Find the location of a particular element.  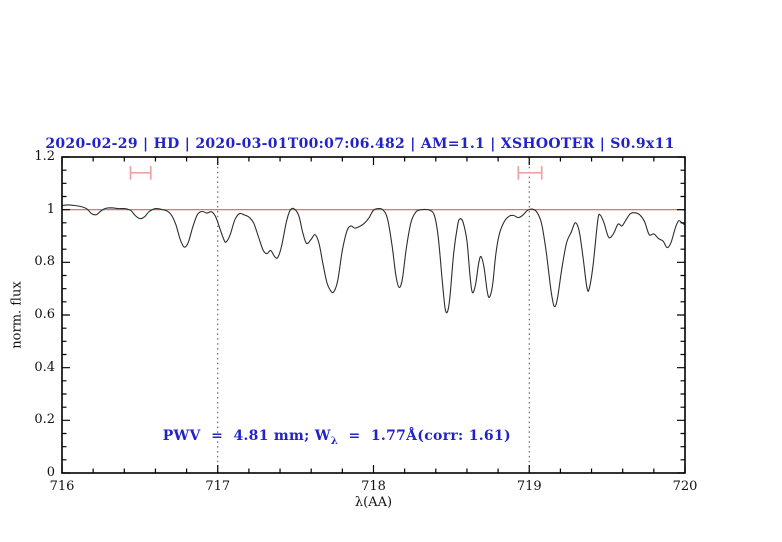

x-tick-label: 718 is located at coordinates (373, 486).